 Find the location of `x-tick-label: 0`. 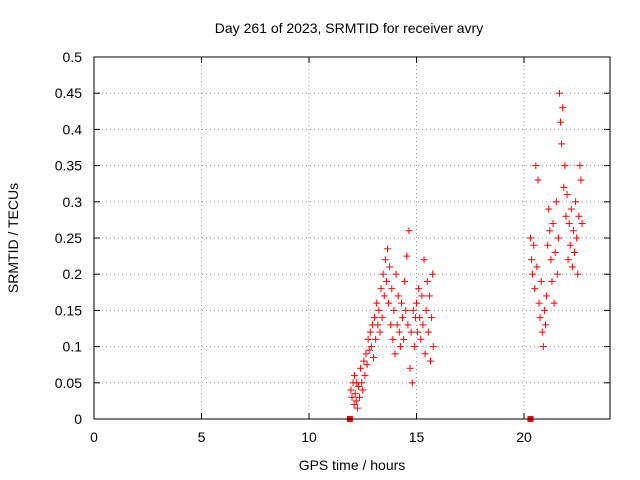

x-tick-label: 0 is located at coordinates (94, 437).